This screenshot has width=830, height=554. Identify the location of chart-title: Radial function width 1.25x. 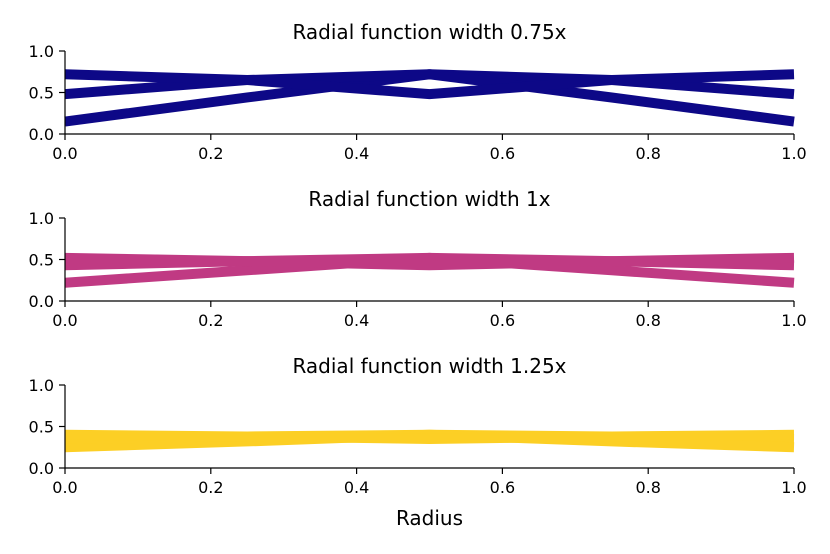
(429, 366).